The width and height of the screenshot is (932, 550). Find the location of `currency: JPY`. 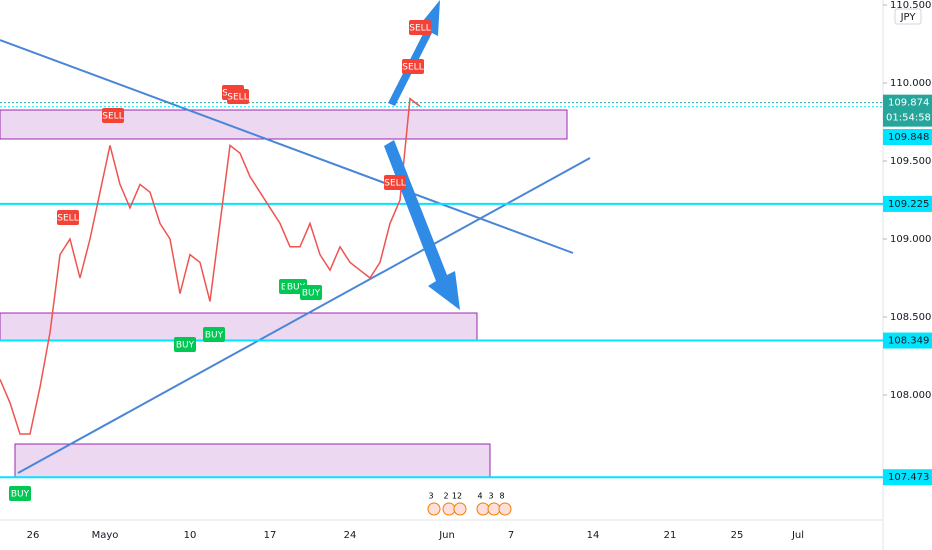

currency: JPY is located at coordinates (908, 17).